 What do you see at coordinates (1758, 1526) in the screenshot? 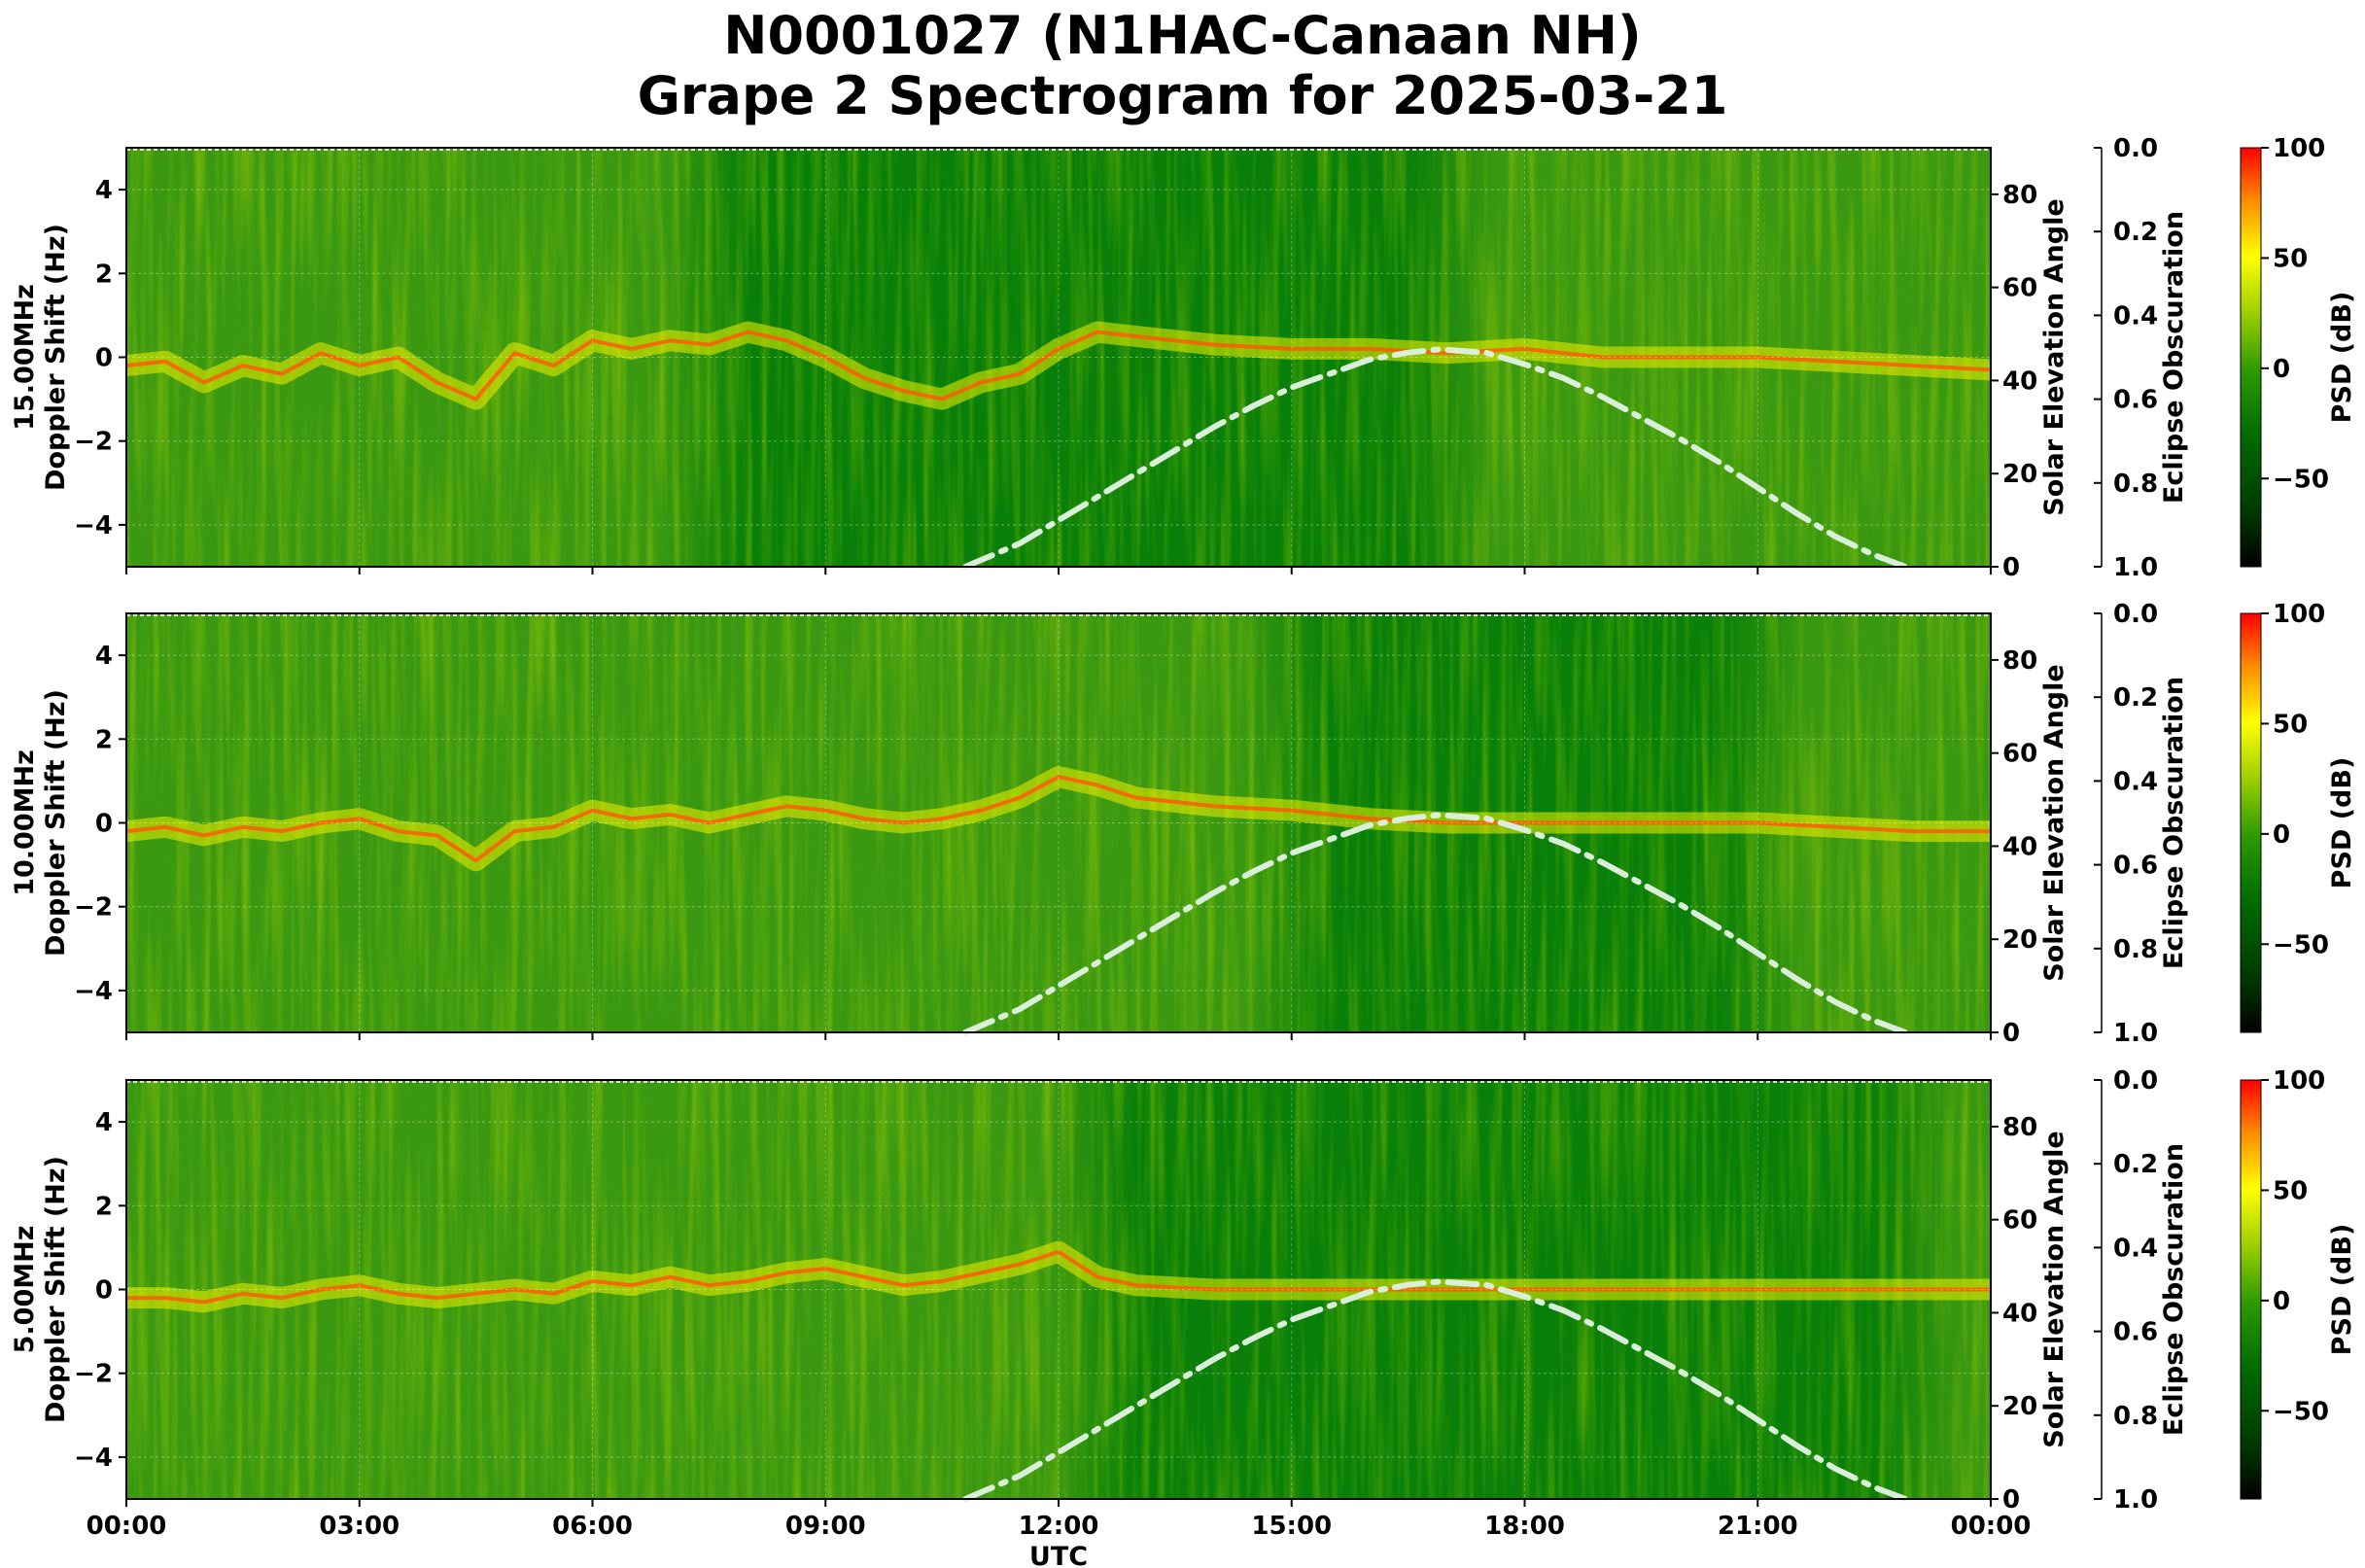
I see `x-tick-label: 21:00` at bounding box center [1758, 1526].